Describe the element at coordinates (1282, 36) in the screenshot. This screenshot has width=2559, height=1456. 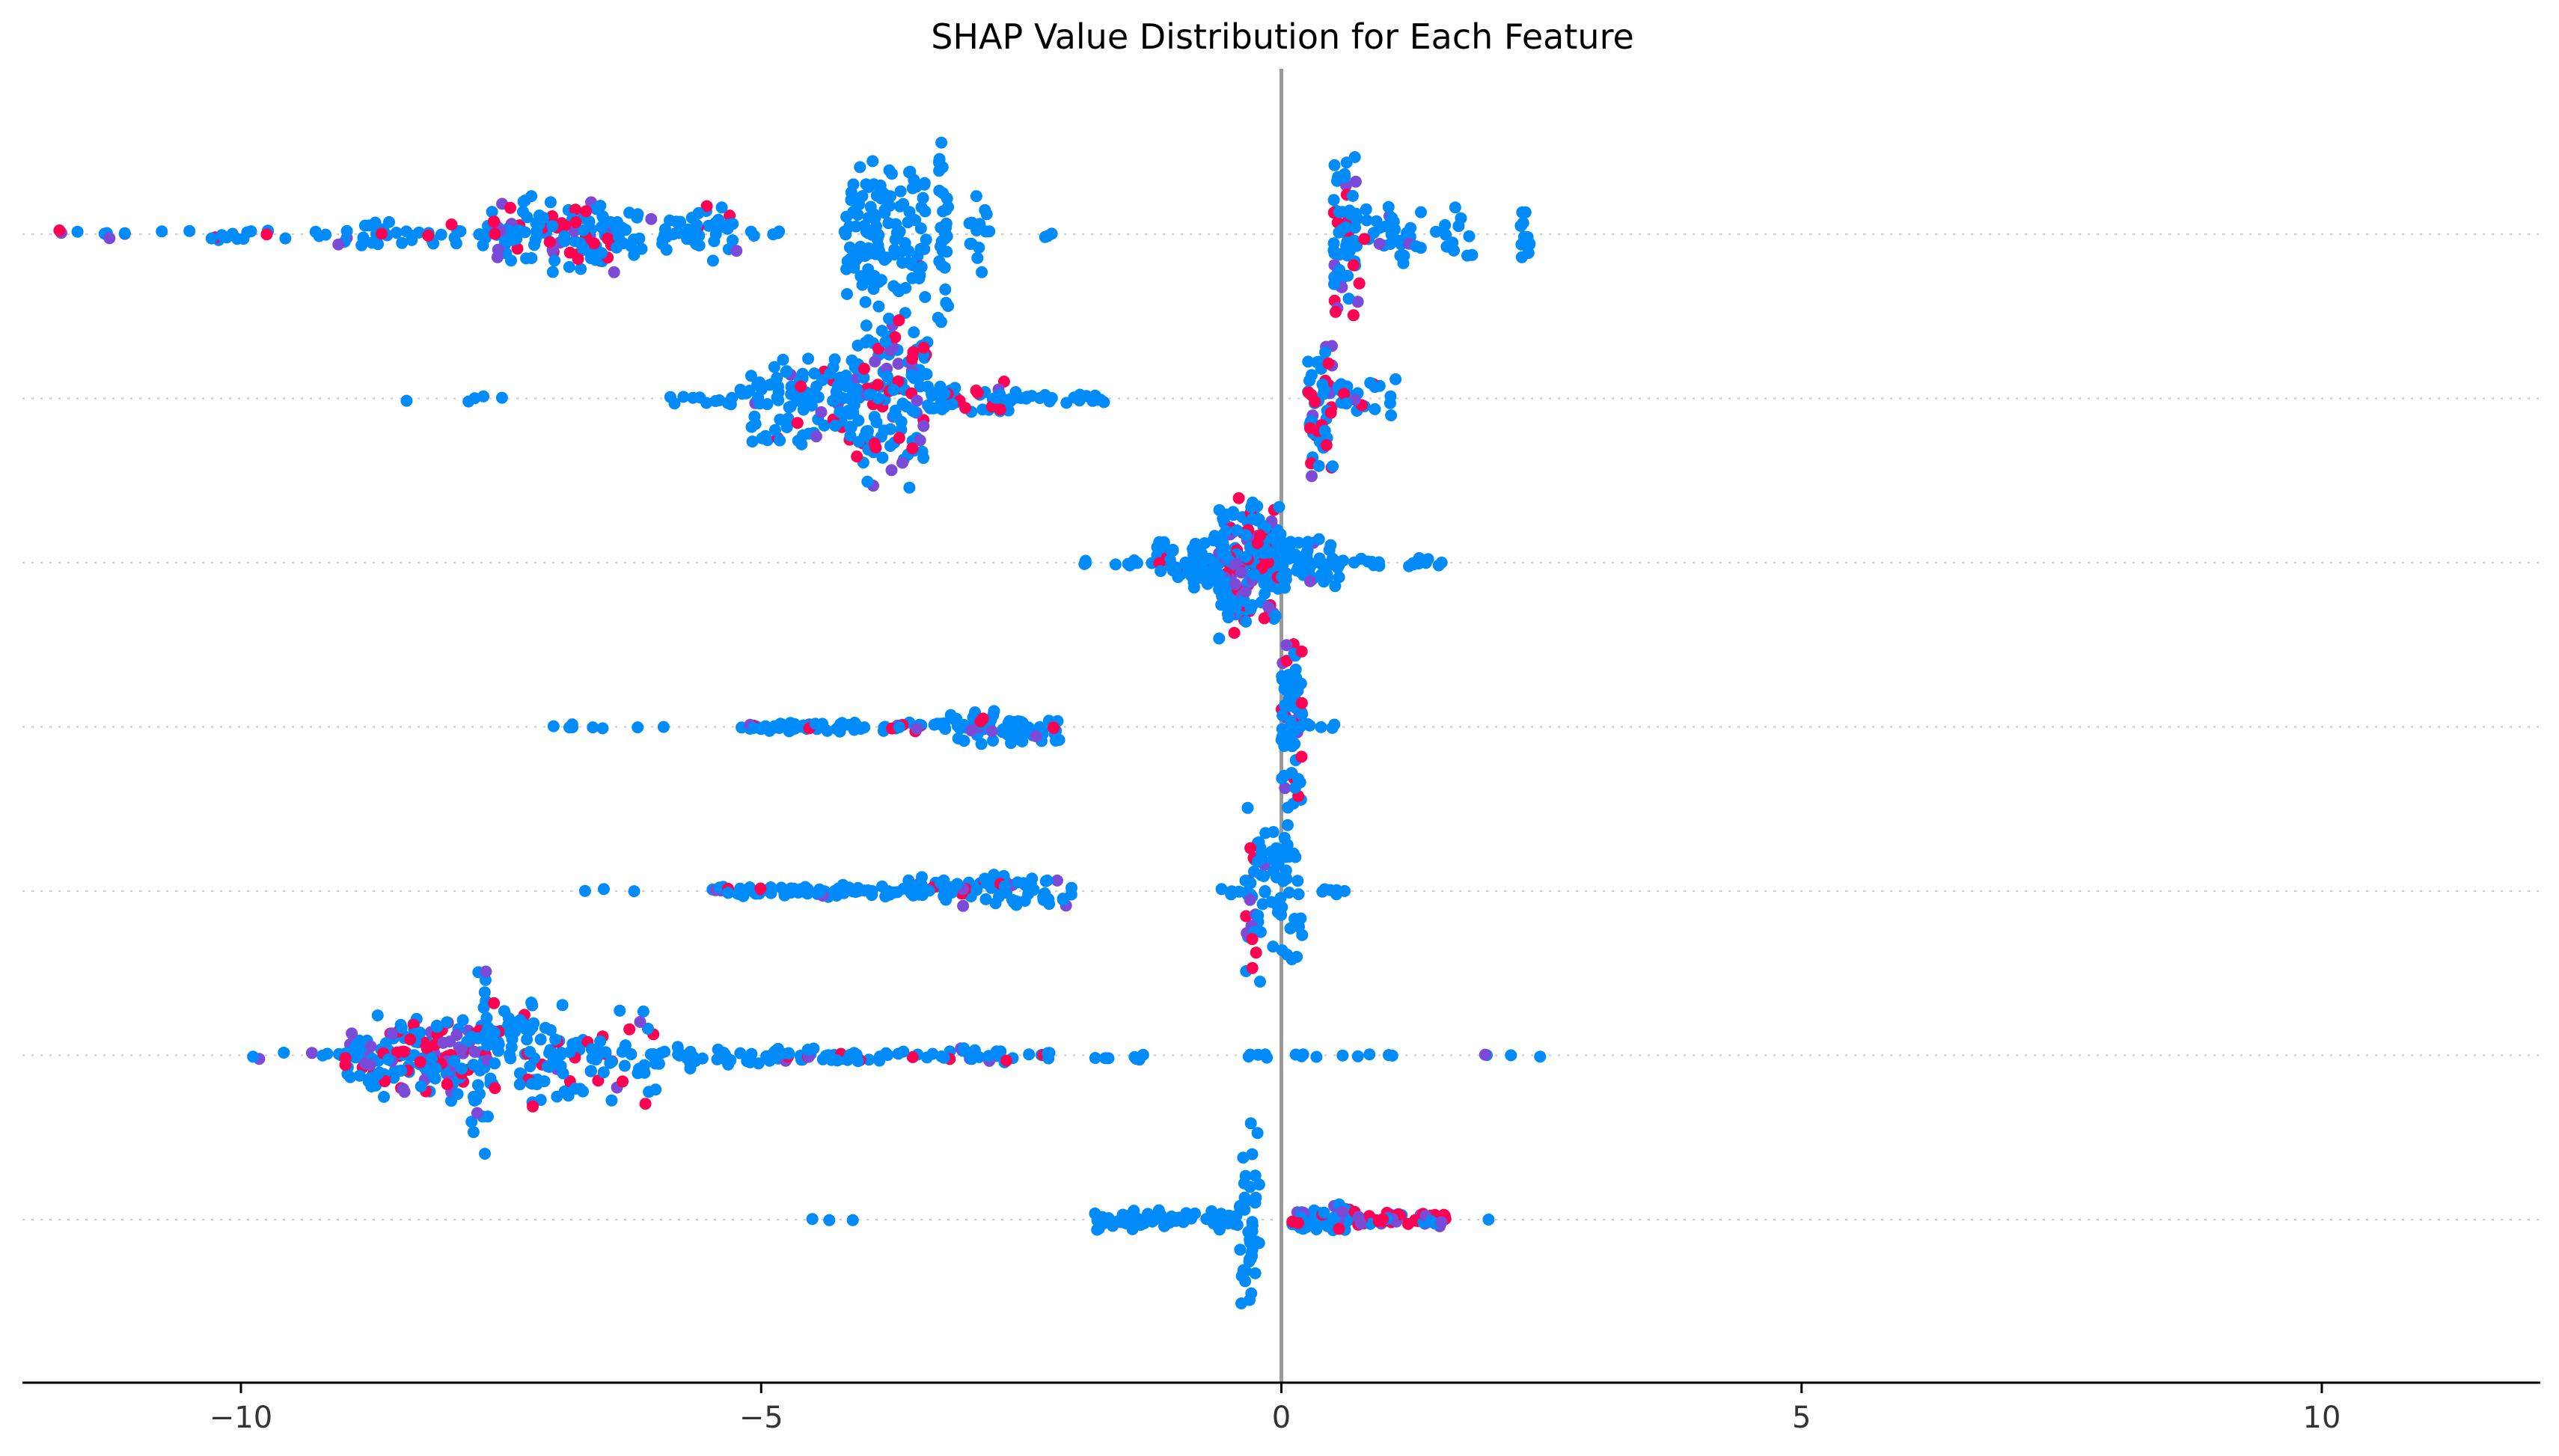
I see `chart-title: SHAP Value Distribution for Each Feature` at that location.